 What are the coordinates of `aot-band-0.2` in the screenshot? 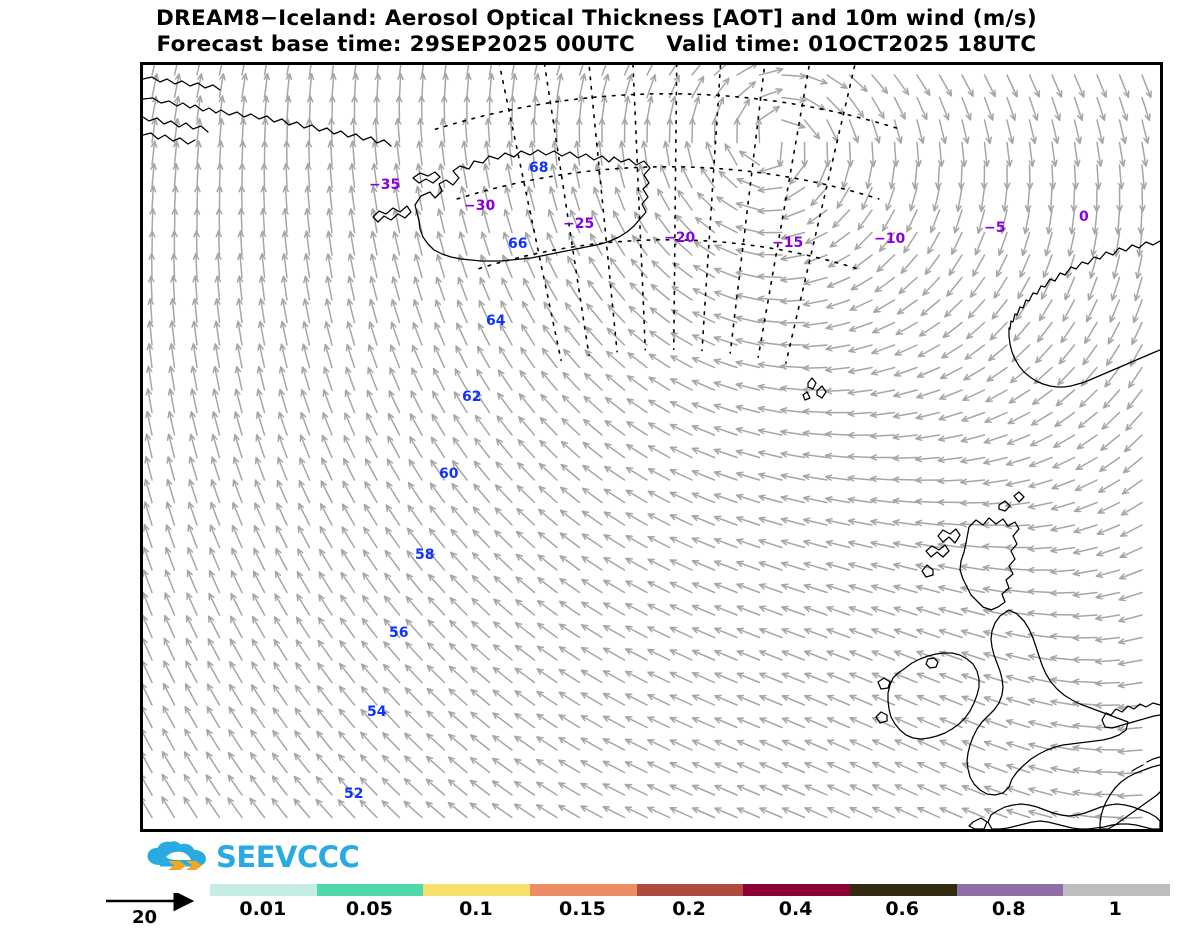 It's located at (690, 890).